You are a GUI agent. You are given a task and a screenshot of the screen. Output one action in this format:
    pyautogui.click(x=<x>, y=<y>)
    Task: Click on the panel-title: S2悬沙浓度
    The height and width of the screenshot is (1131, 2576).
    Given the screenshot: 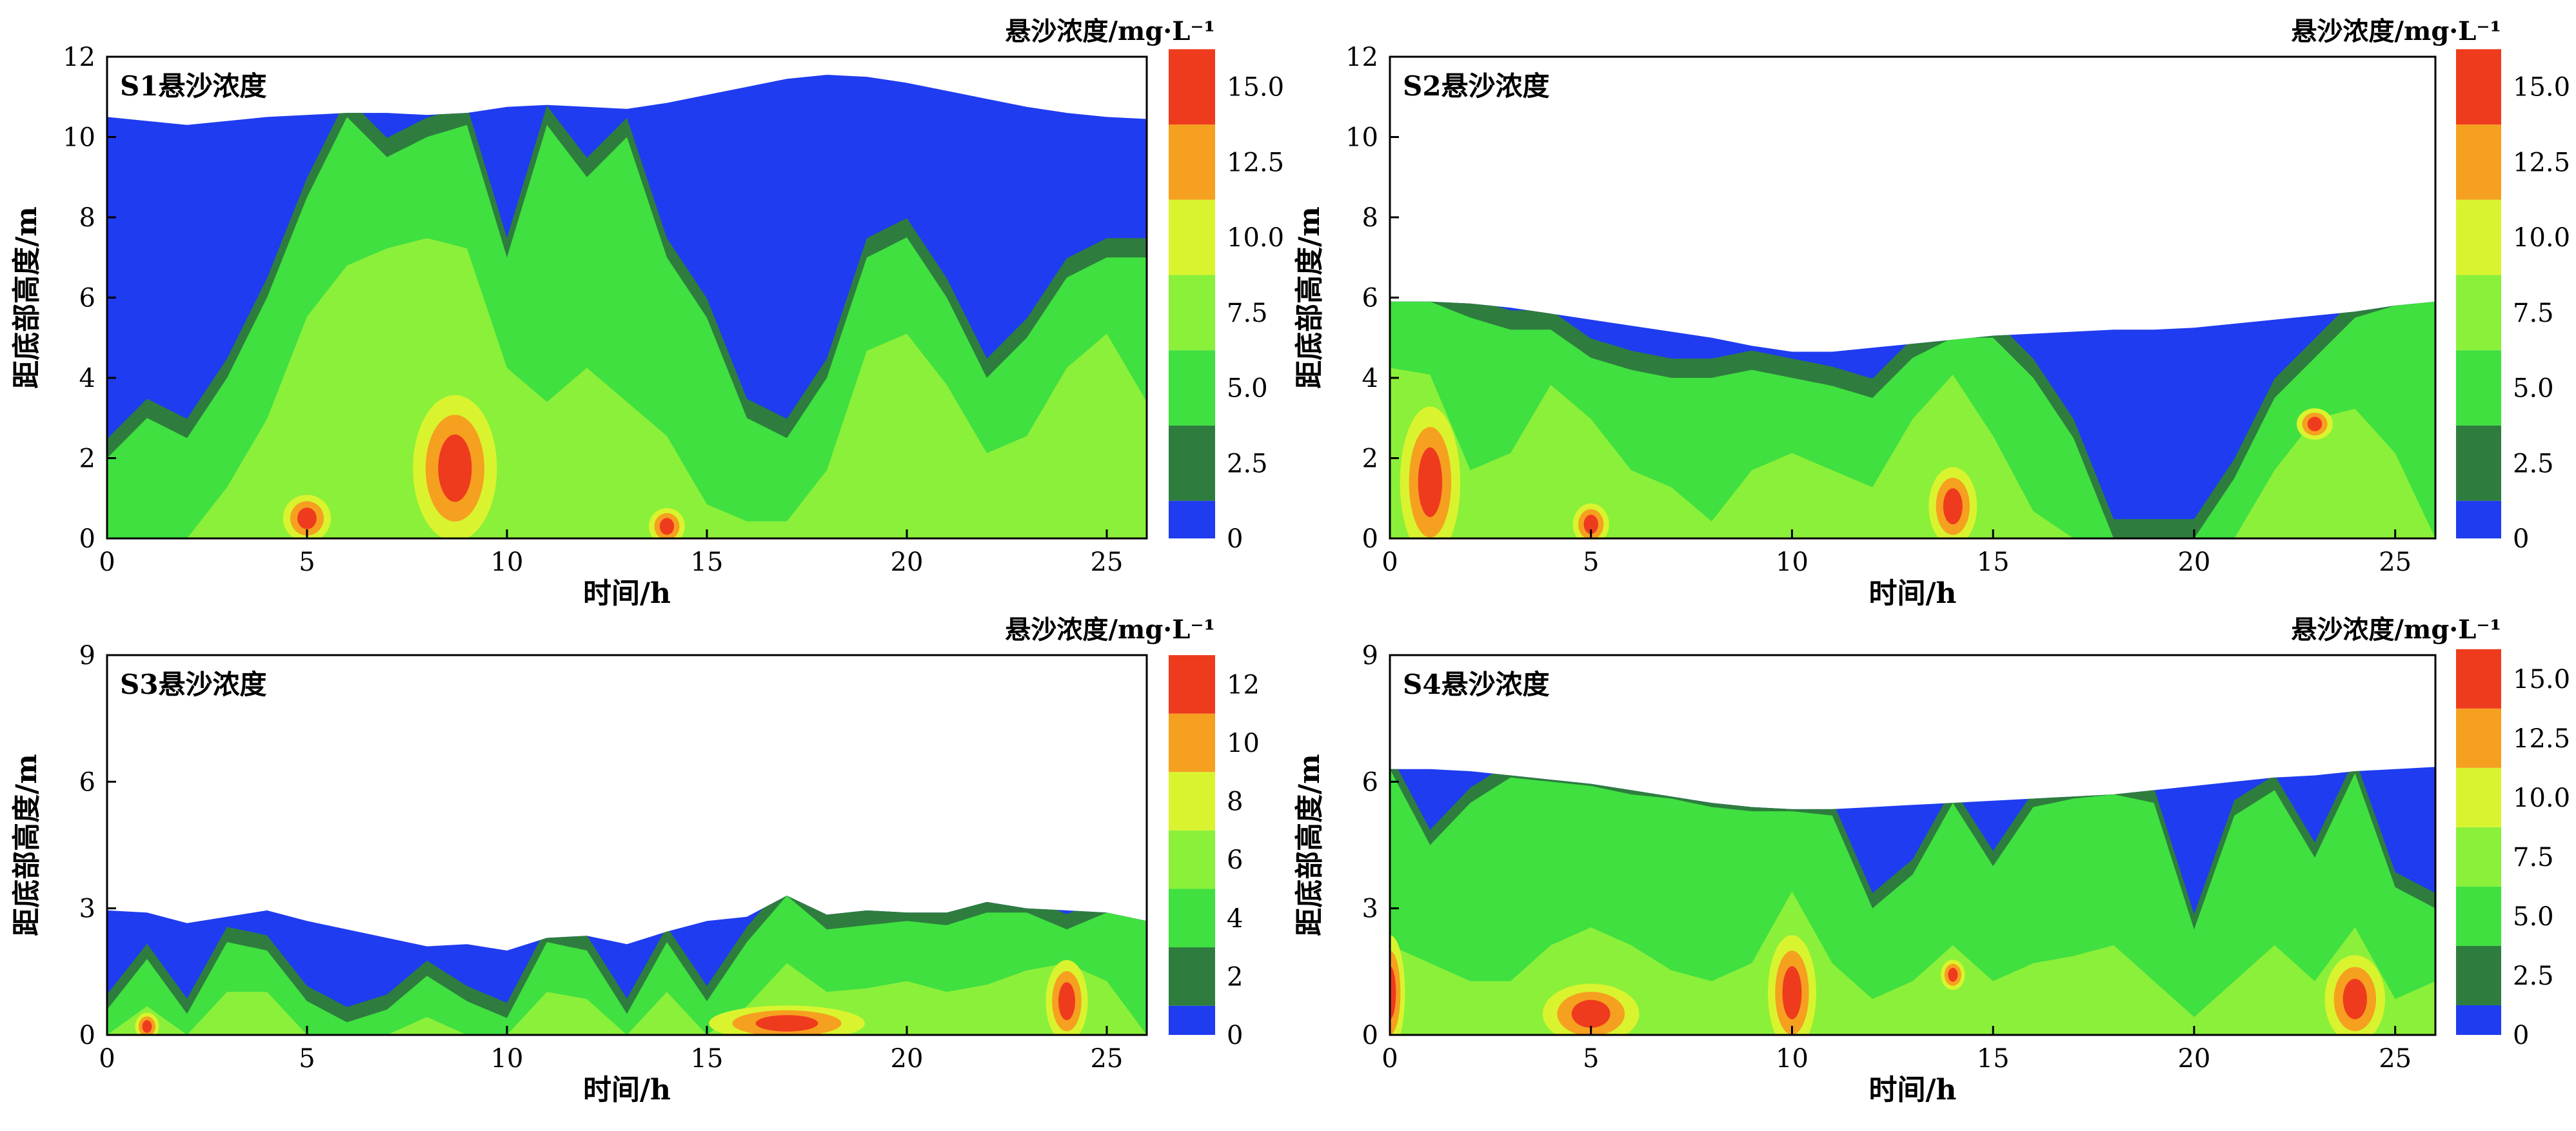 What is the action you would take?
    pyautogui.click(x=1477, y=86)
    